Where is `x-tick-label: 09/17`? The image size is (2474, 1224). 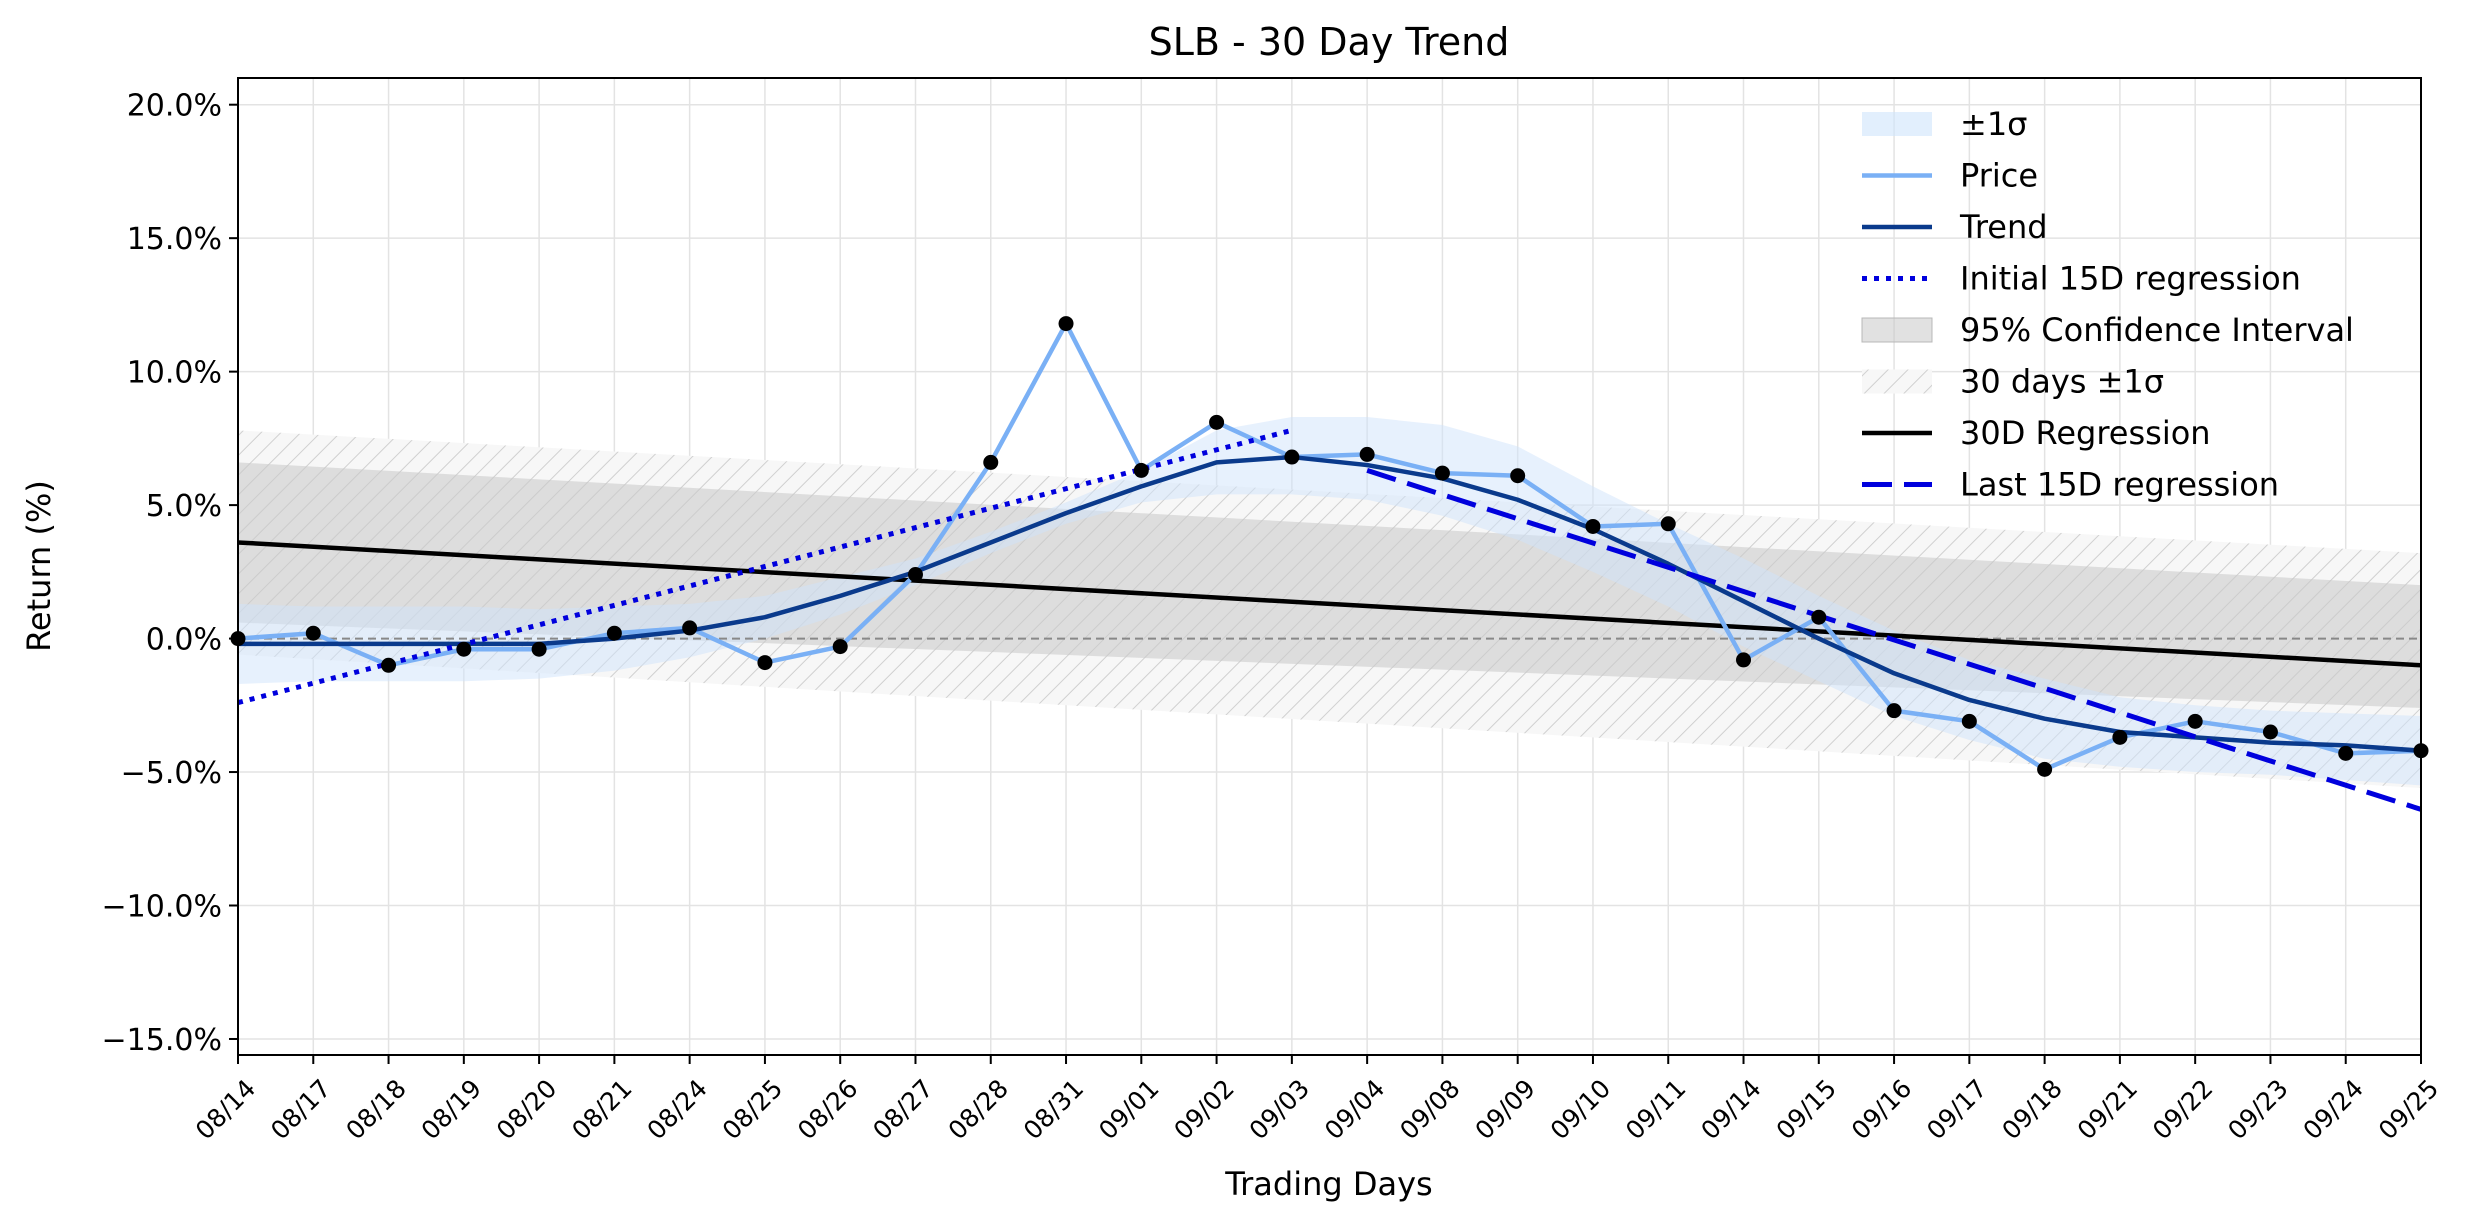 x-tick-label: 09/17 is located at coordinates (1956, 1109).